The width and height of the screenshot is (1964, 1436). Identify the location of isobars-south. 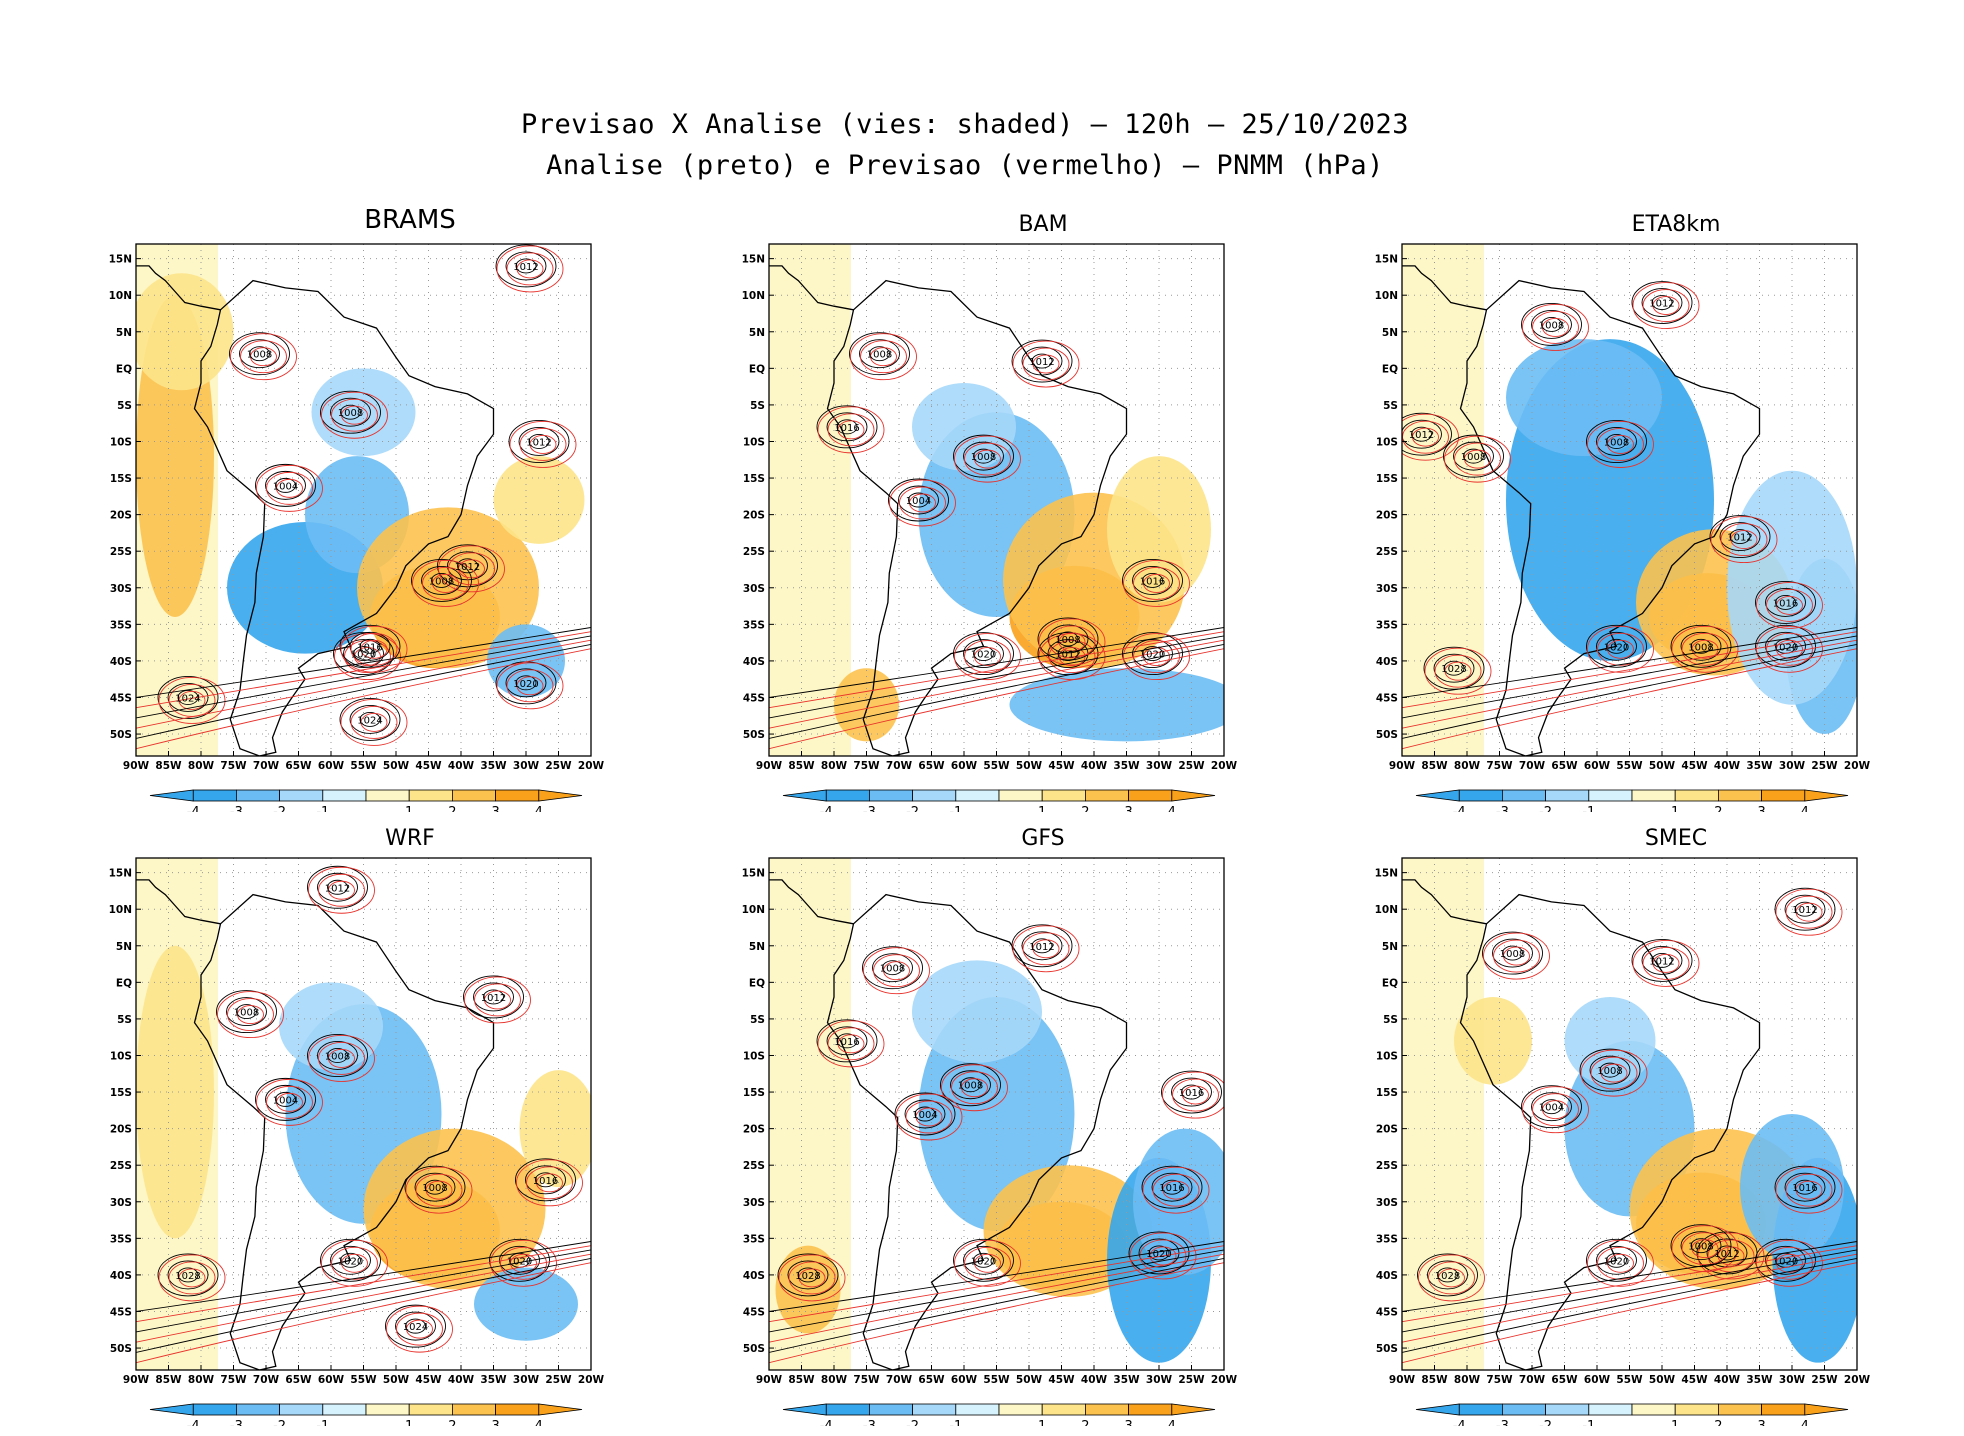
(996, 688).